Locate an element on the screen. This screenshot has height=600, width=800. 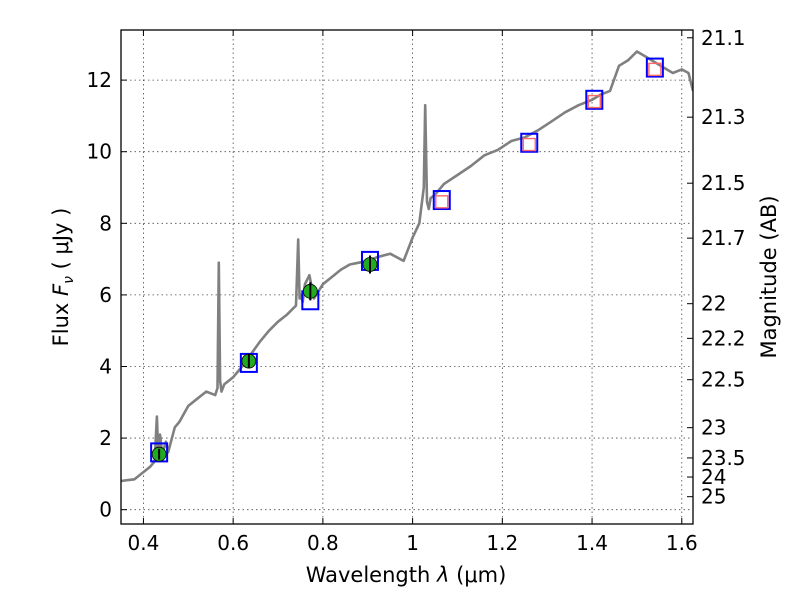
right-tick-label: 21.7 is located at coordinates (723, 238).